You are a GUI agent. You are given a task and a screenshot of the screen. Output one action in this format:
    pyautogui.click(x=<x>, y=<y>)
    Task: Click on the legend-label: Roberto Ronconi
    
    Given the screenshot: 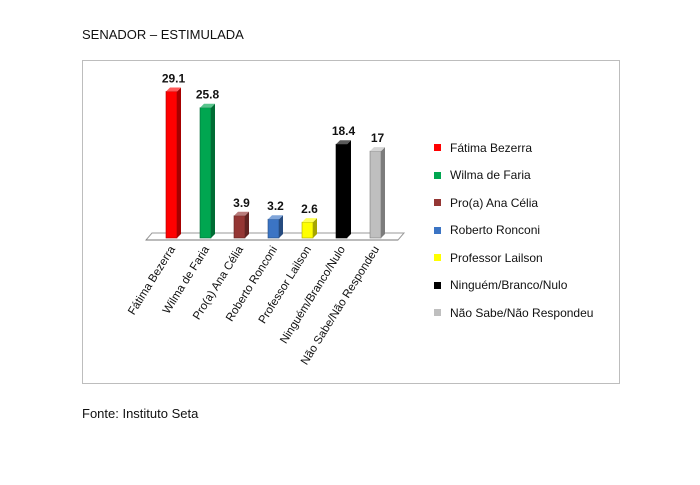 What is the action you would take?
    pyautogui.click(x=495, y=230)
    